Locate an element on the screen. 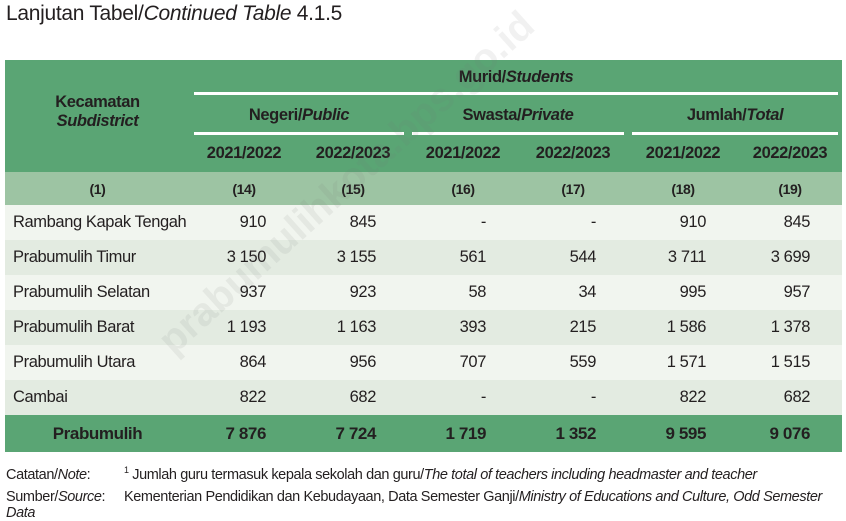  value-cell: 1 352 is located at coordinates (573, 433).